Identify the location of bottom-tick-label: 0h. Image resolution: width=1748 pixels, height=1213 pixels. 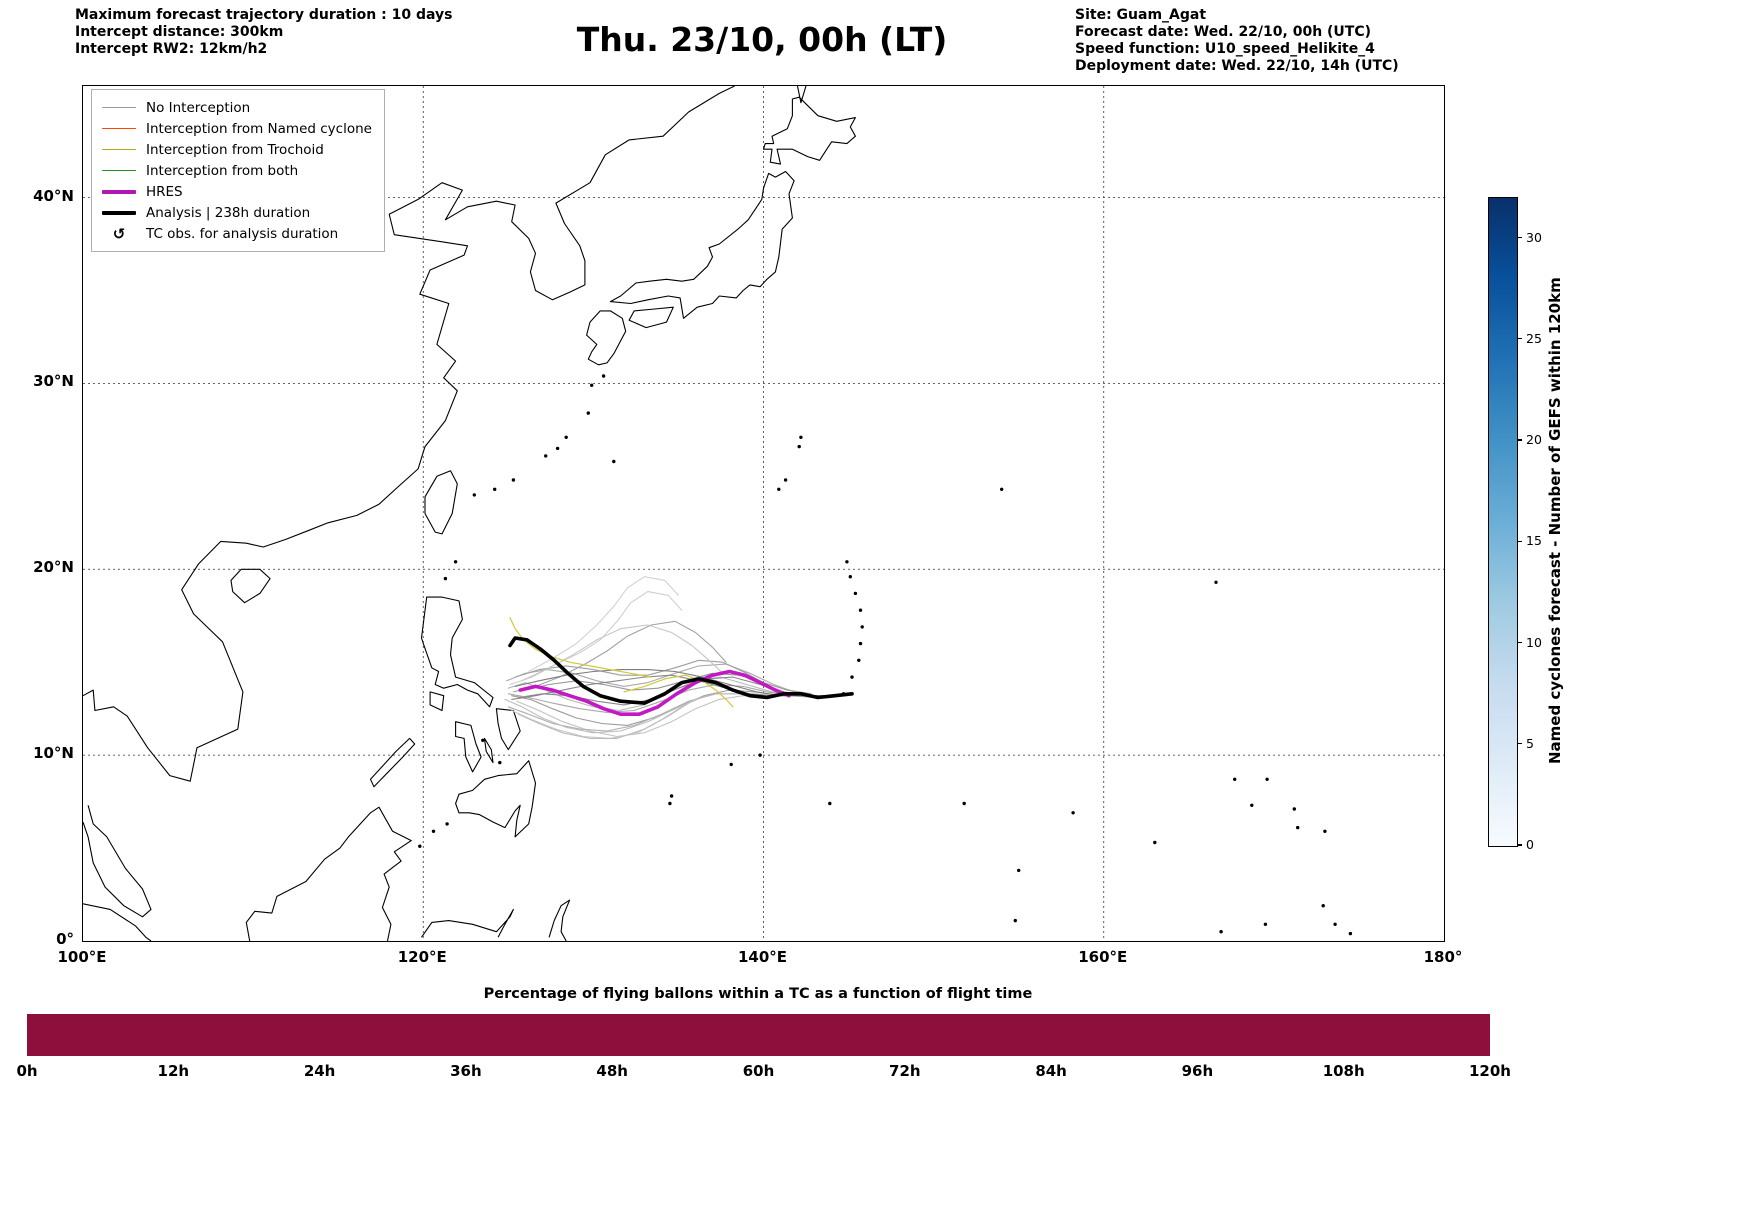
(27, 1071).